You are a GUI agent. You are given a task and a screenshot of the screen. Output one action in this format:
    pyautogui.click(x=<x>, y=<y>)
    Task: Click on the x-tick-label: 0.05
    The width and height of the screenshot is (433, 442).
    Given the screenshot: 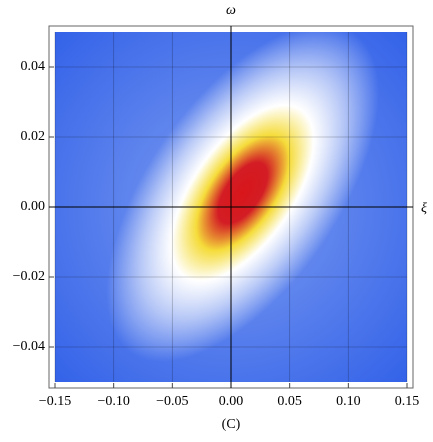 What is the action you would take?
    pyautogui.click(x=289, y=401)
    